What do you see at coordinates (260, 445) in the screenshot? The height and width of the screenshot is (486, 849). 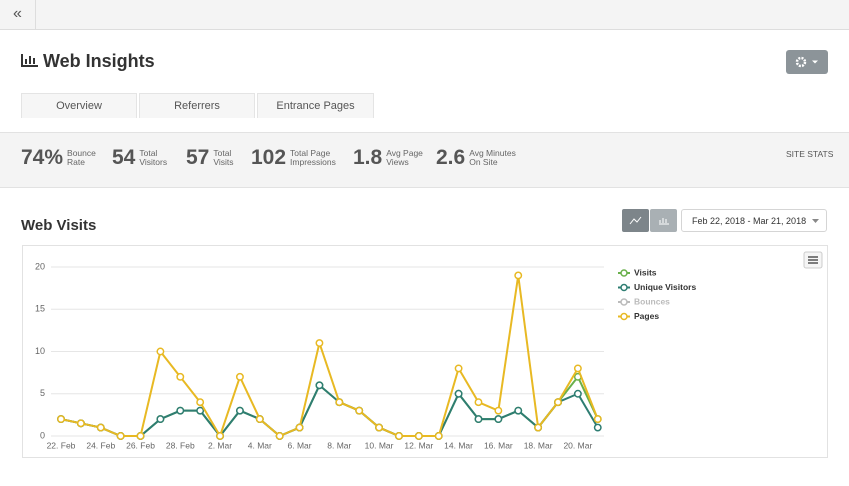 I see `x-tick-label: 4. Mar` at bounding box center [260, 445].